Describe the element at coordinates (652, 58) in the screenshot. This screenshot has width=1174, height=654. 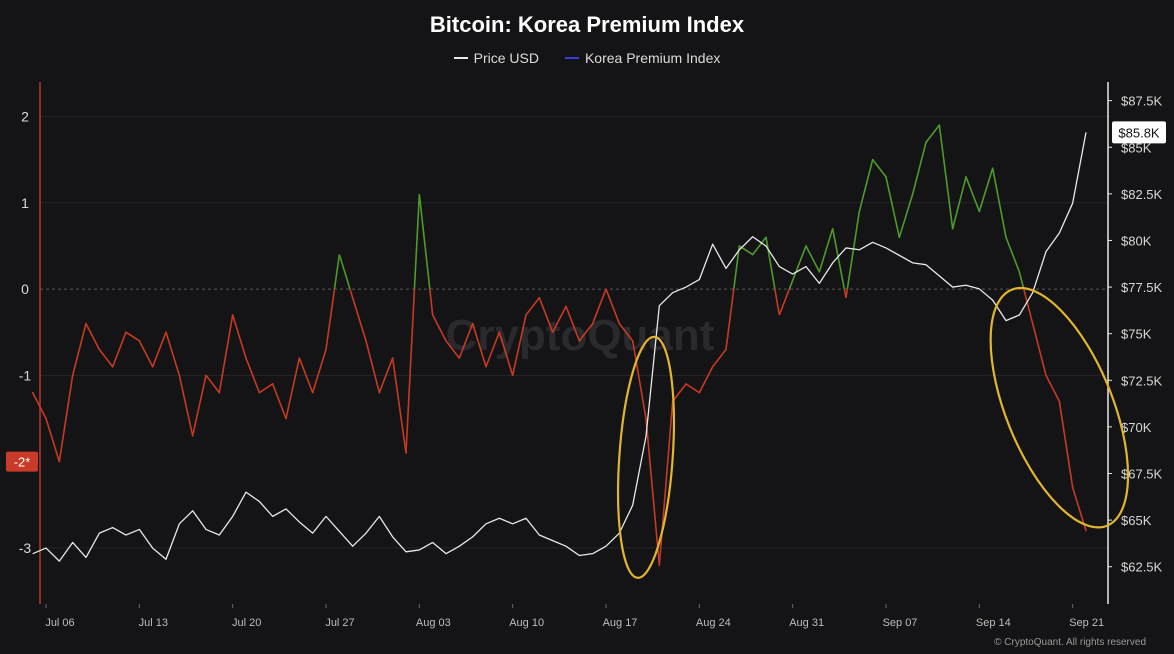
I see `legend-label-kpi: Korea Premium Index` at that location.